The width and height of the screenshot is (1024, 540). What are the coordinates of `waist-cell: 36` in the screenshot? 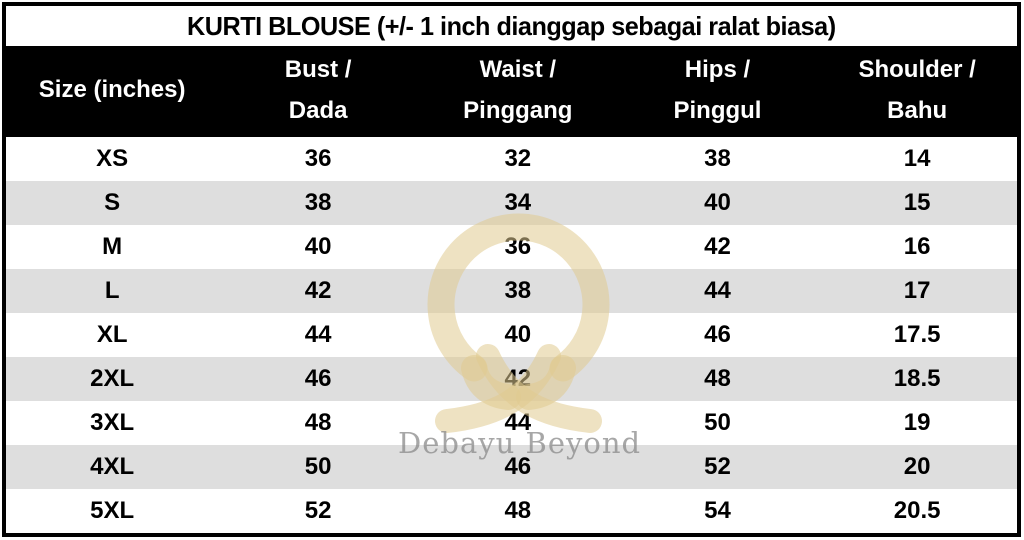 It's located at (518, 246).